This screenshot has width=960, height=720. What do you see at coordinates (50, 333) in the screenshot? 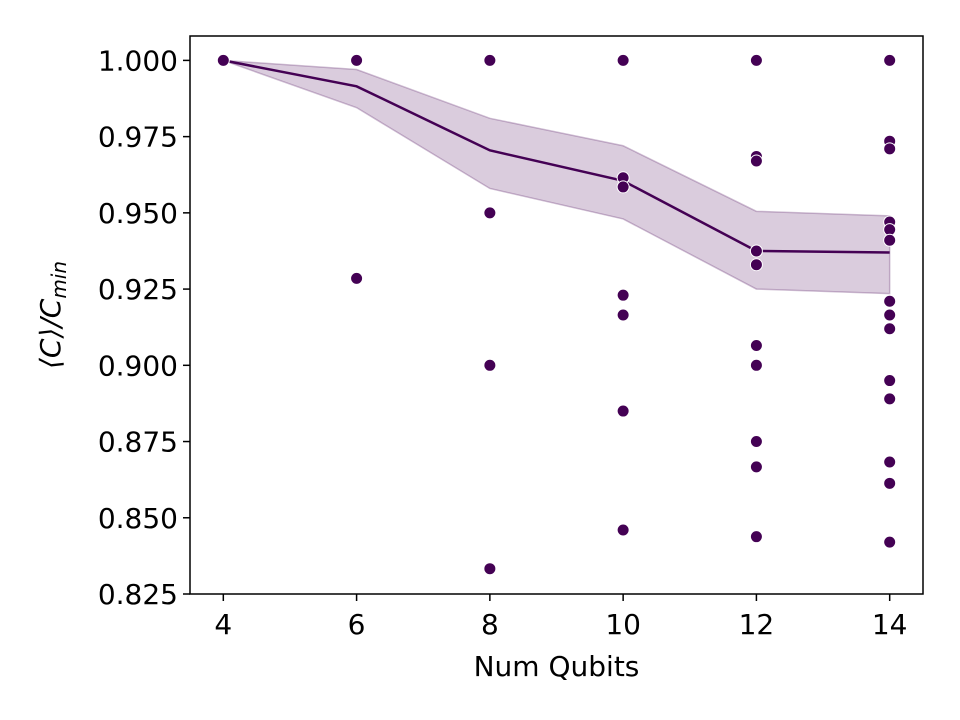
I see `y-axis-label-main: ⟨C⟩/C` at bounding box center [50, 333].